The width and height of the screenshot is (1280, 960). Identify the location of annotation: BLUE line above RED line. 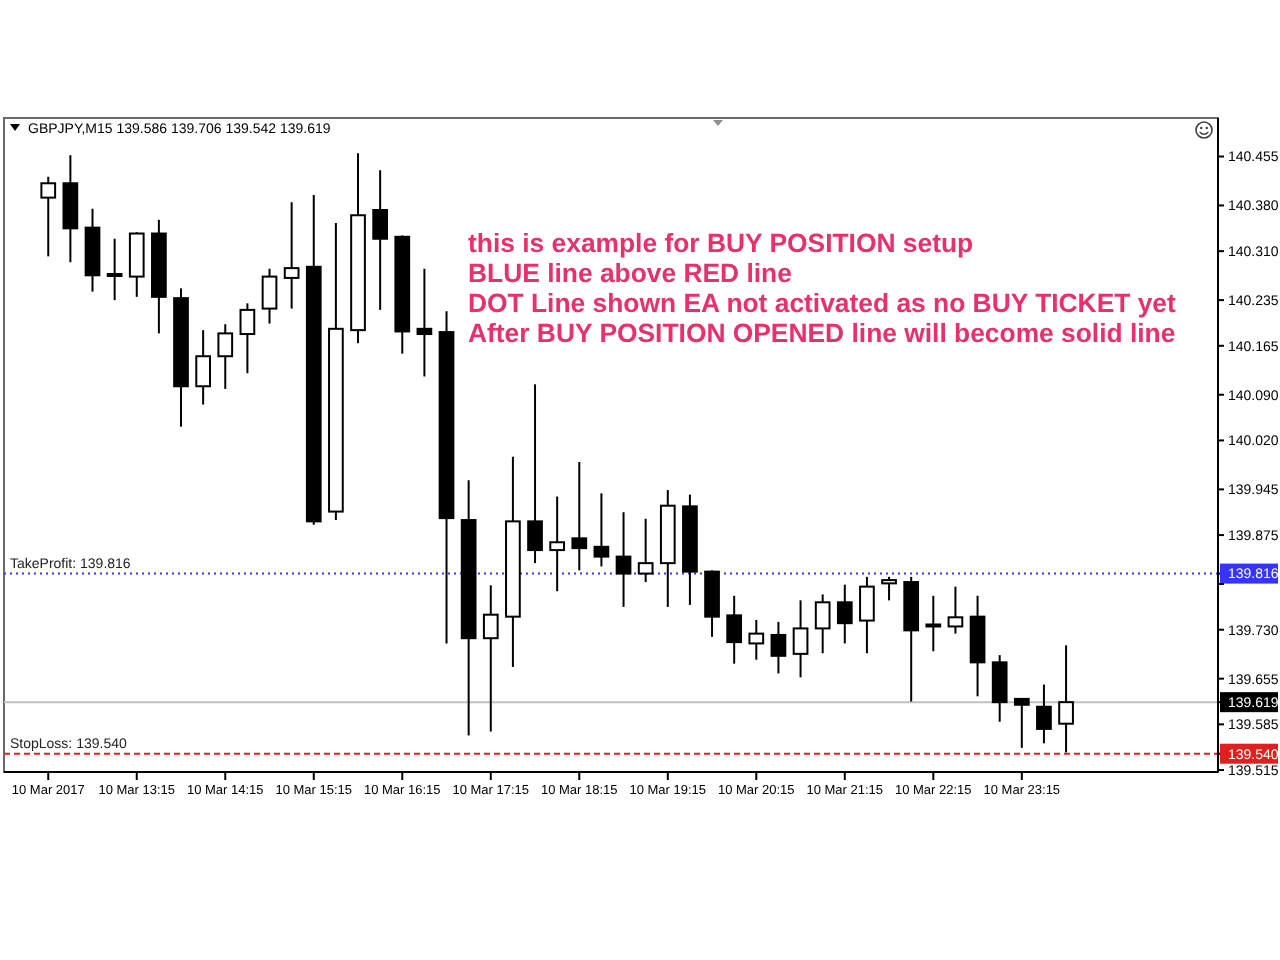
(630, 273).